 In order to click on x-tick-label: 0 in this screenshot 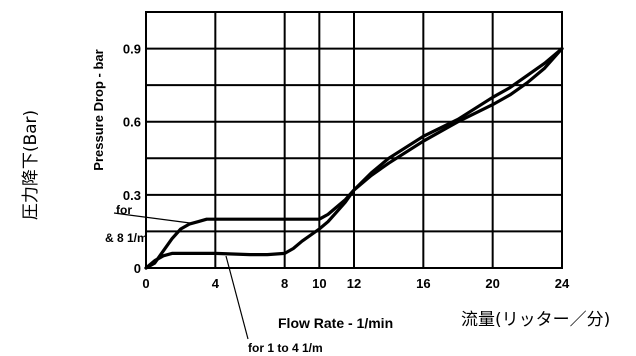, I will do `click(145, 283)`.